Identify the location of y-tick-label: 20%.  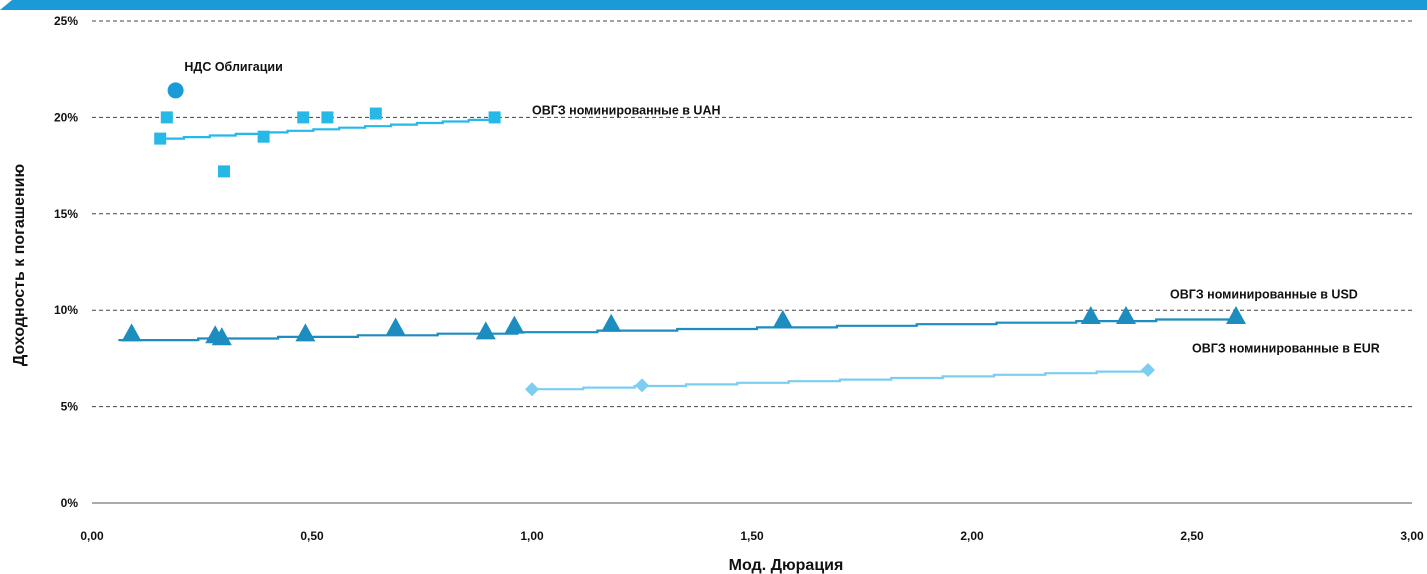
(66, 117).